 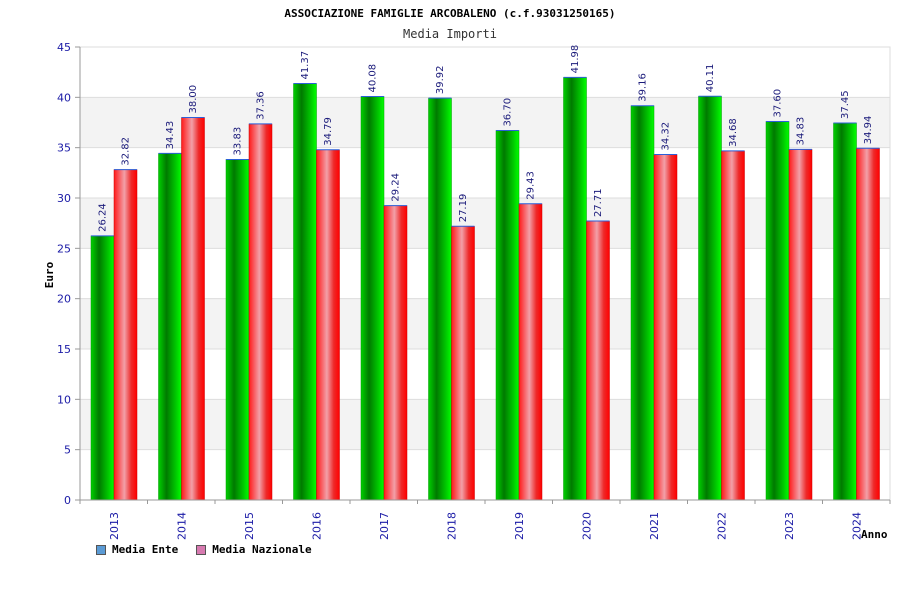 I want to click on data-label: 40.08, so click(x=373, y=78).